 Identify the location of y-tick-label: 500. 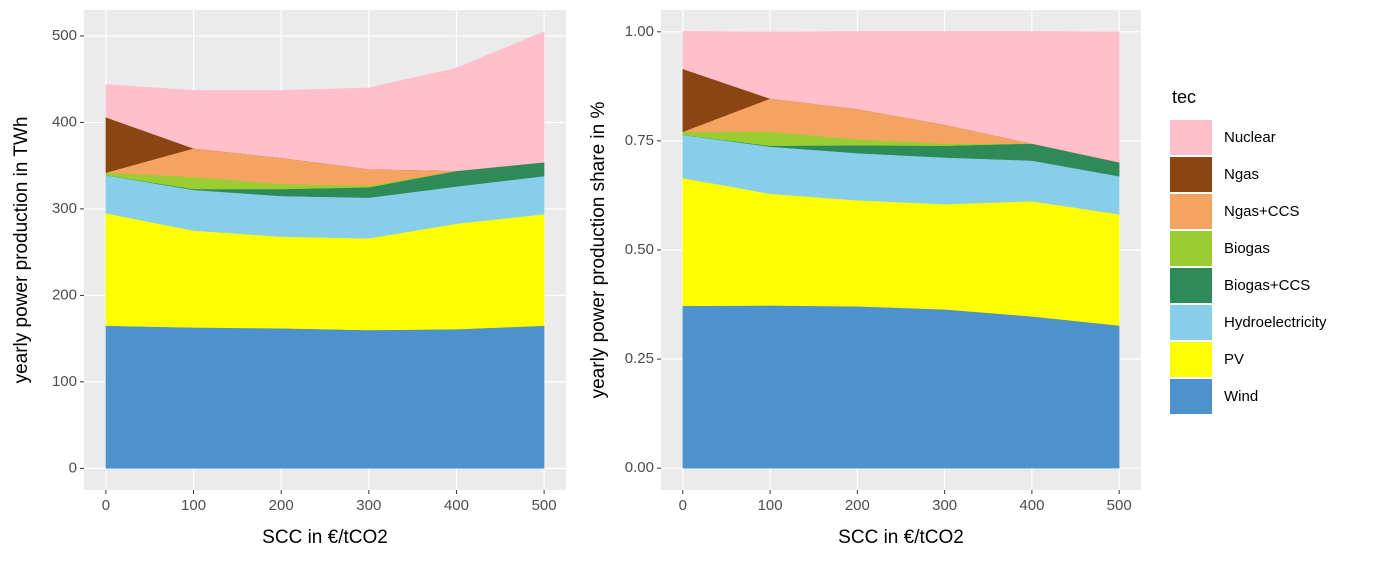
(64, 35).